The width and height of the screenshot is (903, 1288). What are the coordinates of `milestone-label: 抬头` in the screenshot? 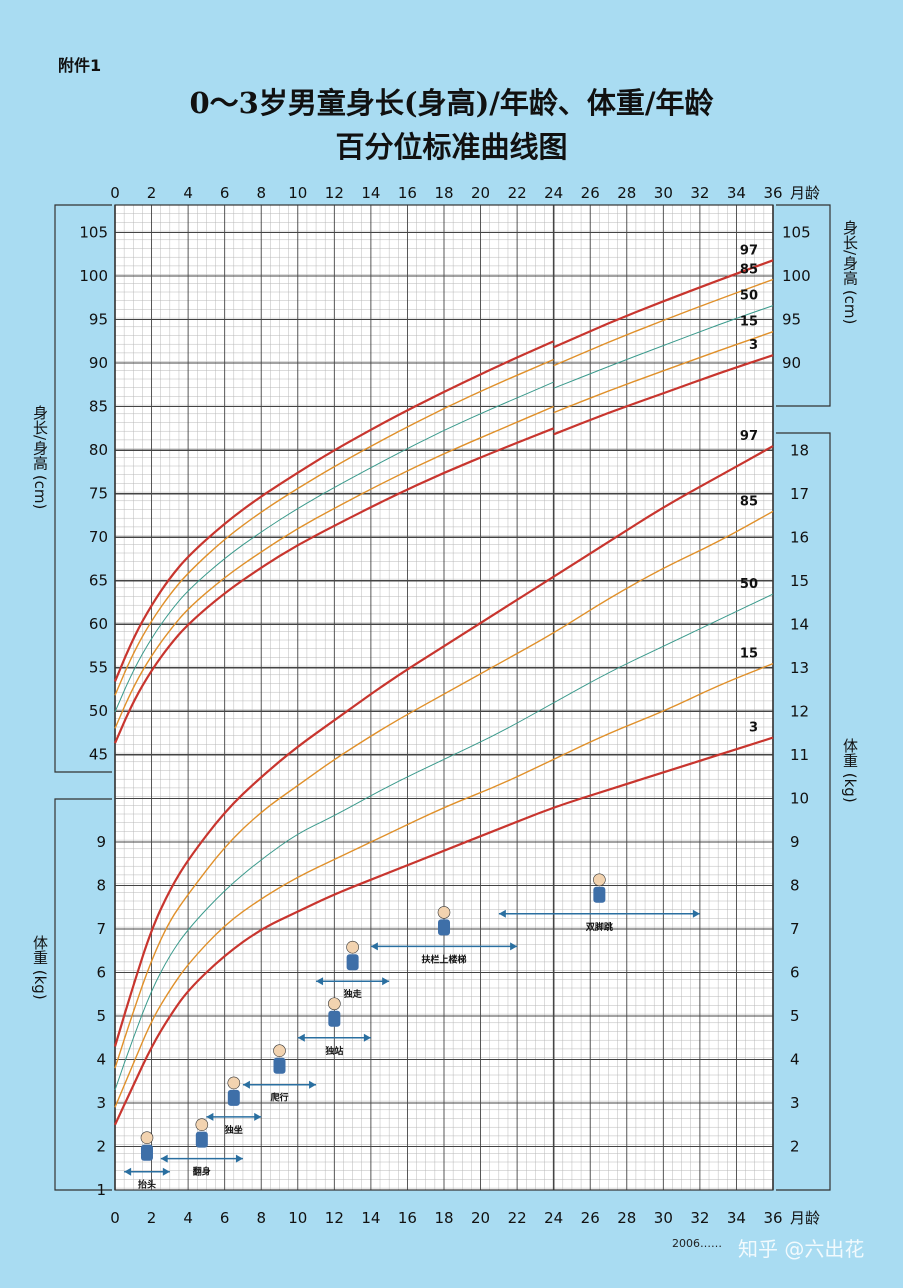 It's located at (147, 1185).